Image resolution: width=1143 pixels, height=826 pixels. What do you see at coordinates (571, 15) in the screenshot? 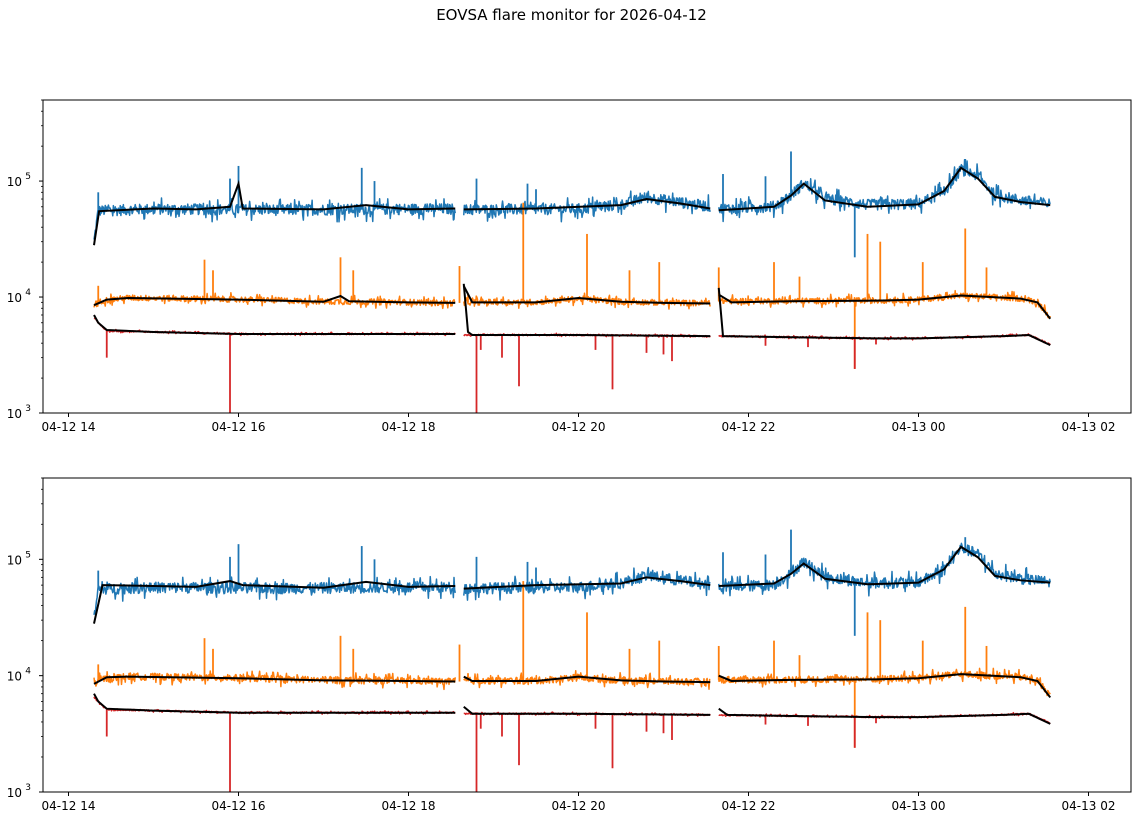
I see `figure-title: EOVSA flare monitor for 2026-04-12` at bounding box center [571, 15].